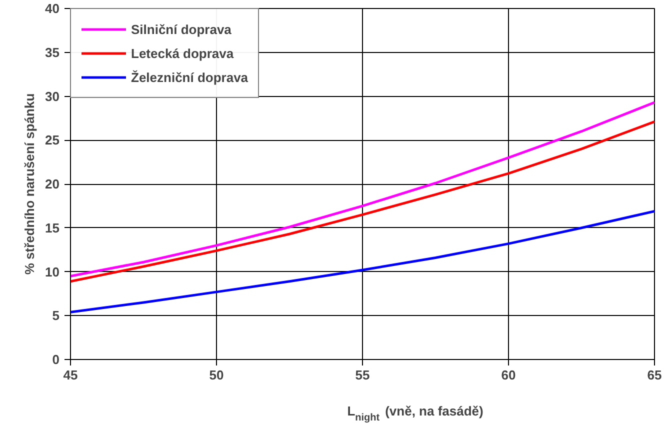 This screenshot has height=434, width=666. Describe the element at coordinates (56, 359) in the screenshot. I see `y-tick-label: 0` at that location.